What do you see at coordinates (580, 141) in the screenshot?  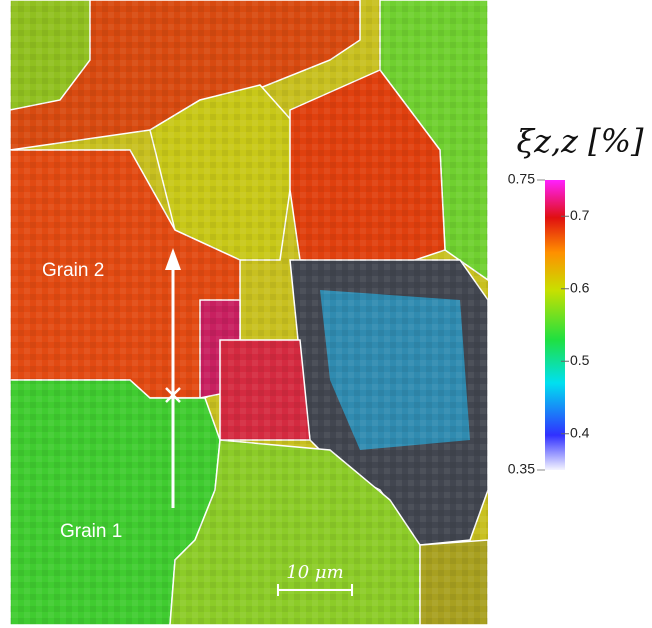 I see `colorbar-title: ξz,z [%]` at bounding box center [580, 141].